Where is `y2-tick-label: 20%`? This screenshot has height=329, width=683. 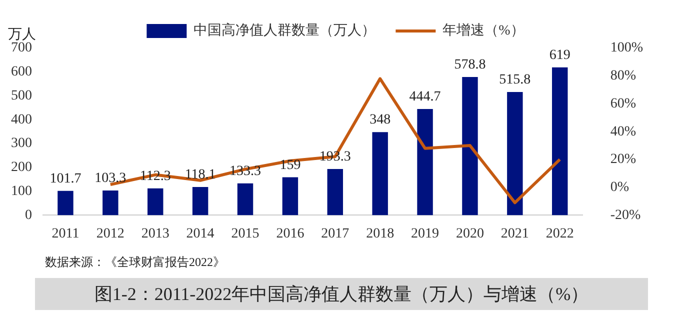
y2-tick-label: 20% is located at coordinates (623, 160).